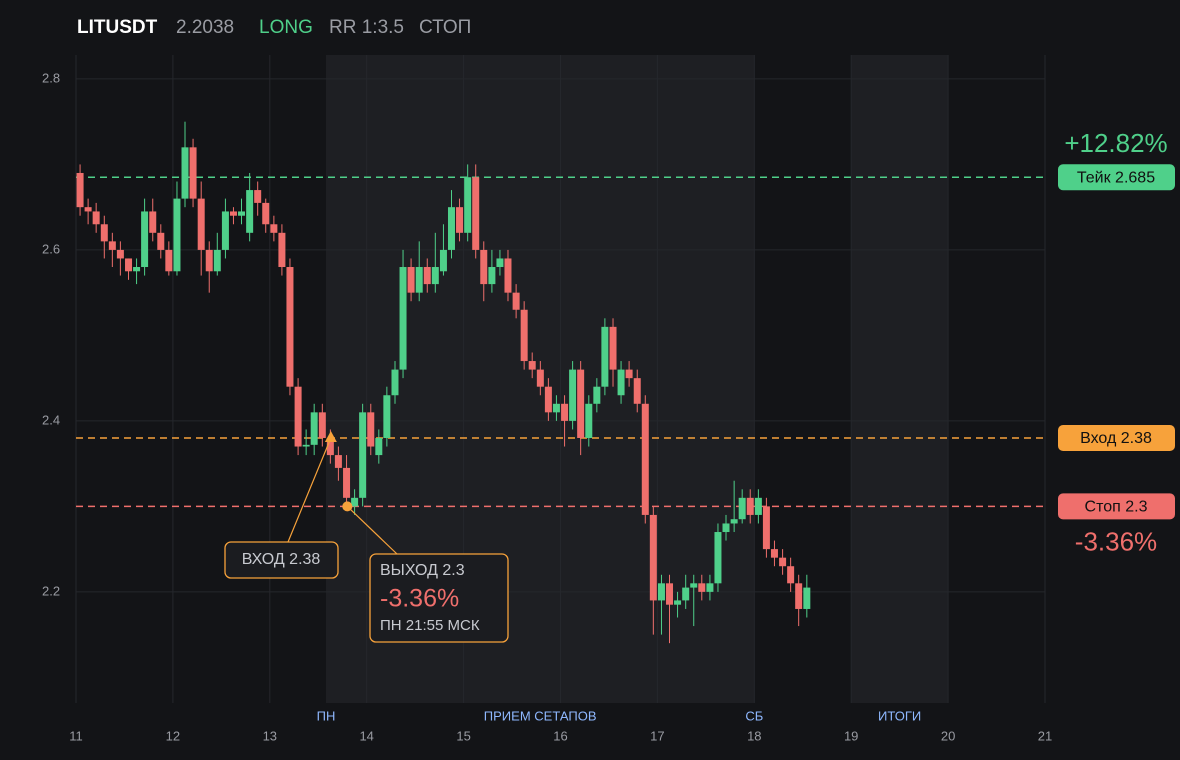 Image resolution: width=1180 pixels, height=760 pixels. I want to click on exit-time: ПН 21:55 МСК, so click(430, 625).